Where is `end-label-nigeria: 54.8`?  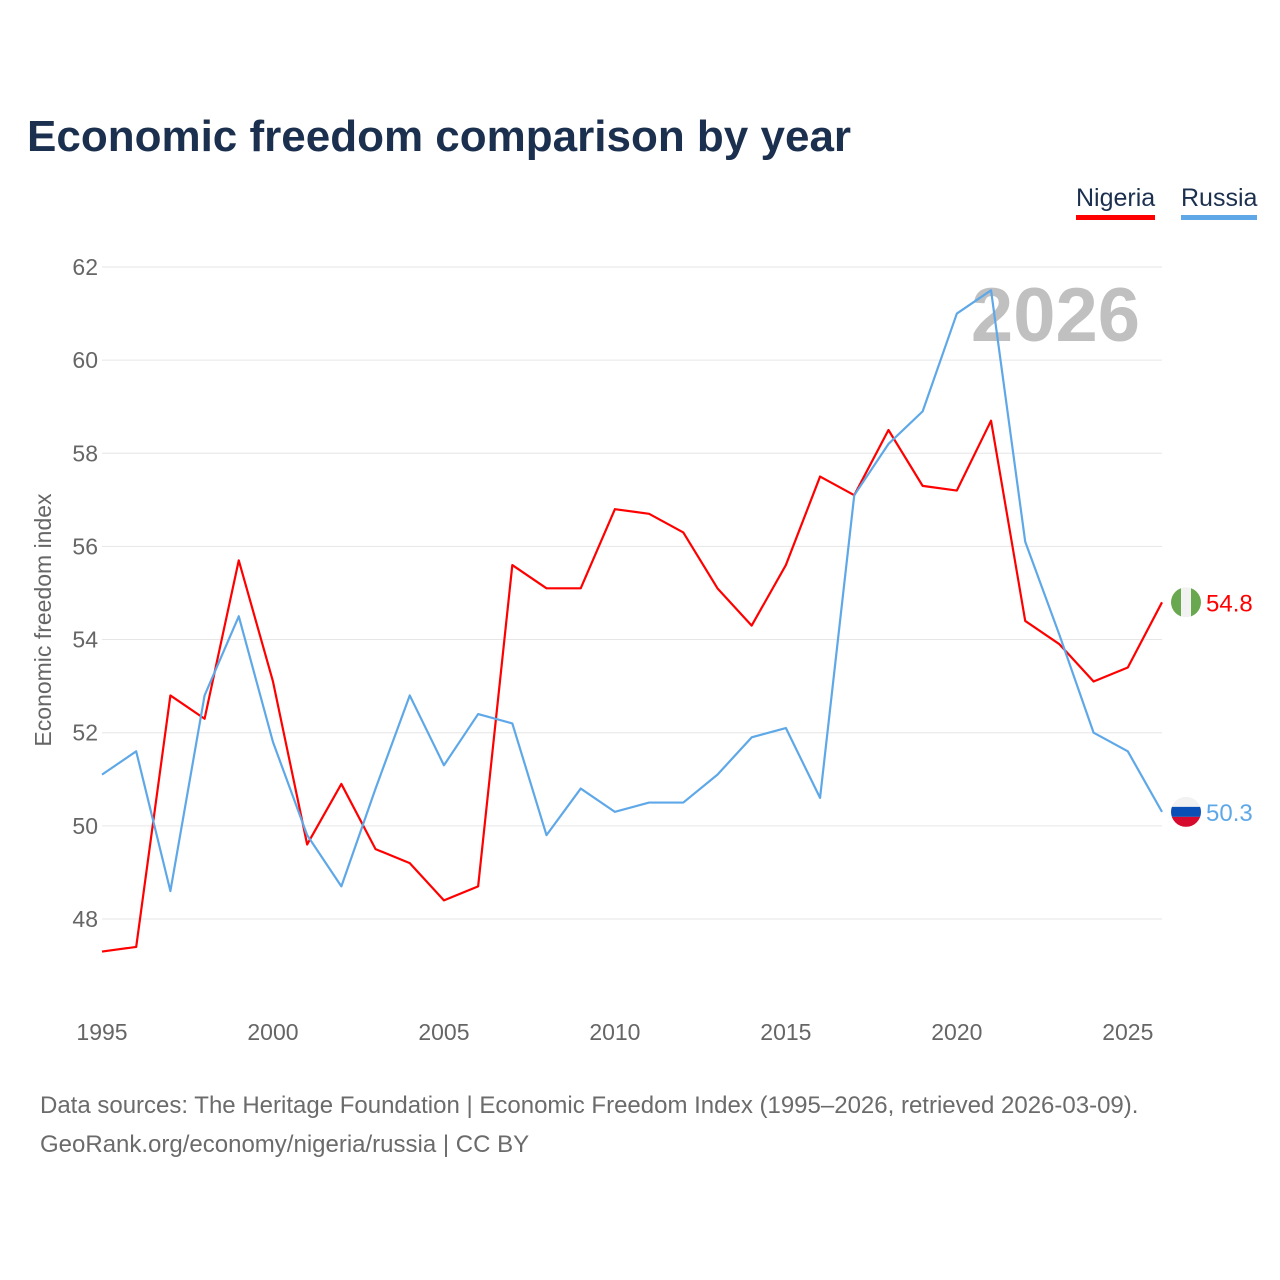 end-label-nigeria: 54.8 is located at coordinates (1229, 603).